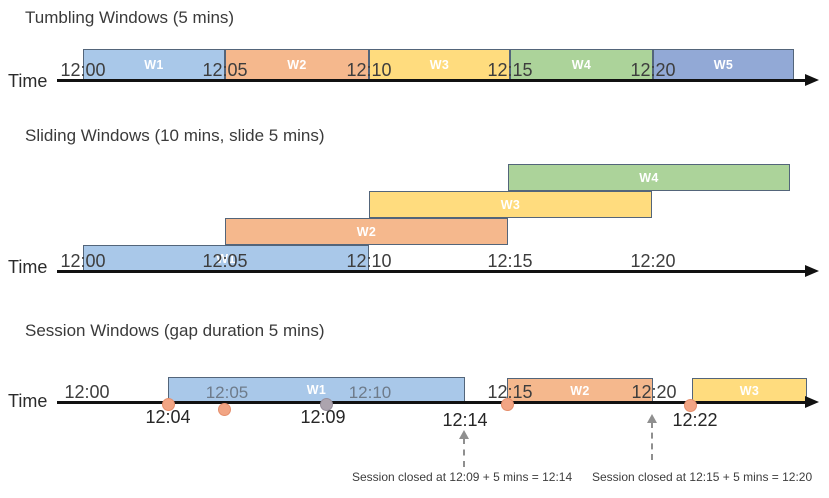  I want to click on session-window-w3: W3, so click(749, 390).